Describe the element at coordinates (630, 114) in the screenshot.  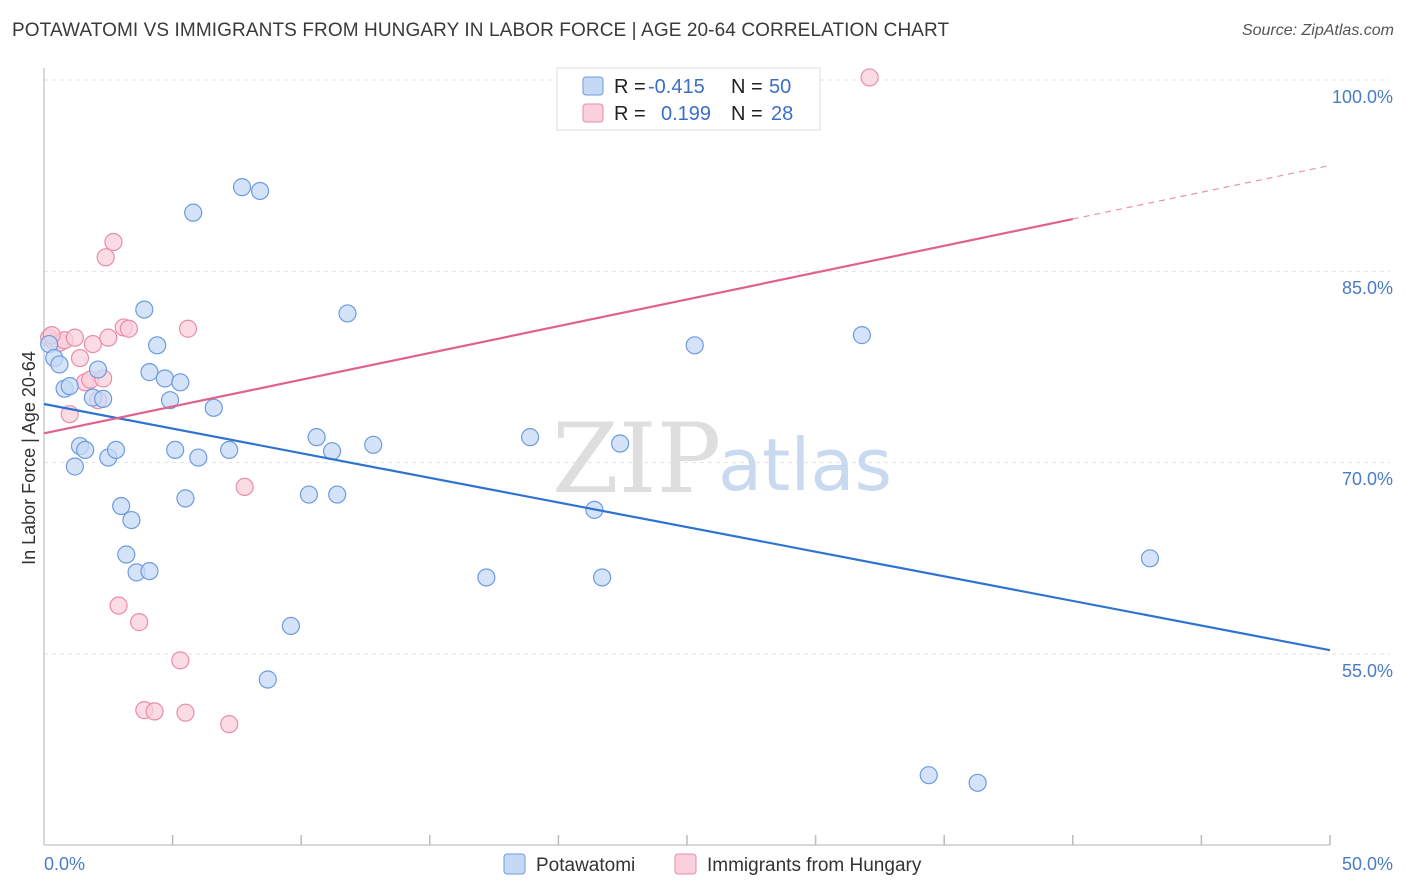
I see `legend-r-label-2: R =` at that location.